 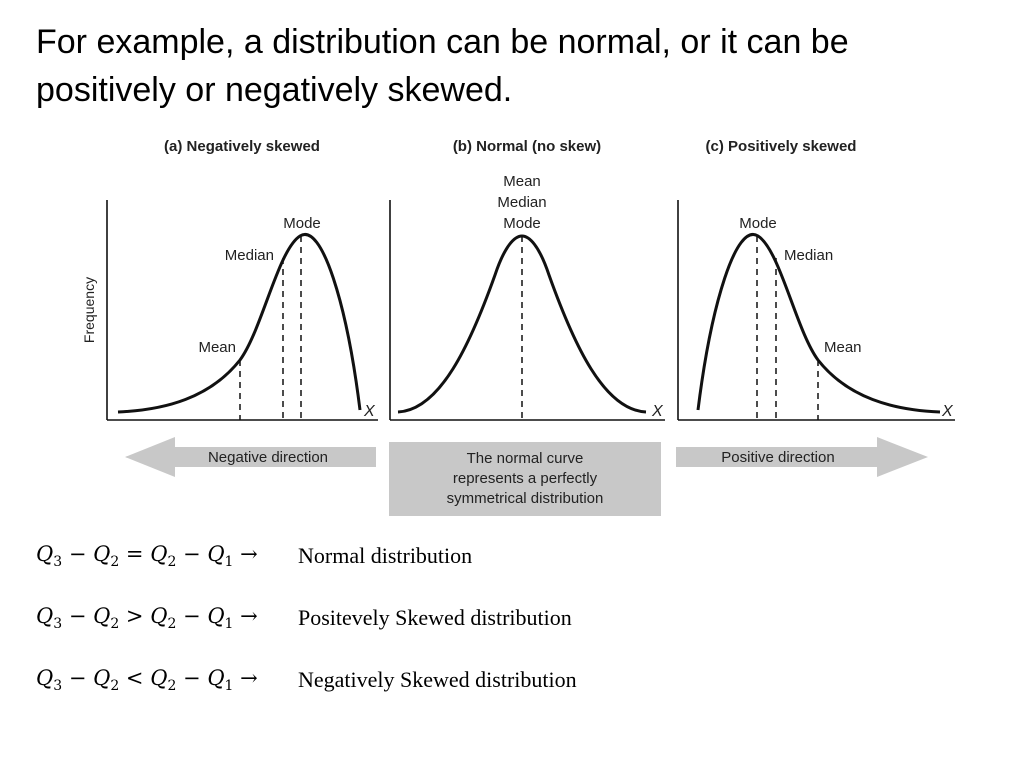 What do you see at coordinates (217, 347) in the screenshot?
I see `panel-a-mean-label: Mean` at bounding box center [217, 347].